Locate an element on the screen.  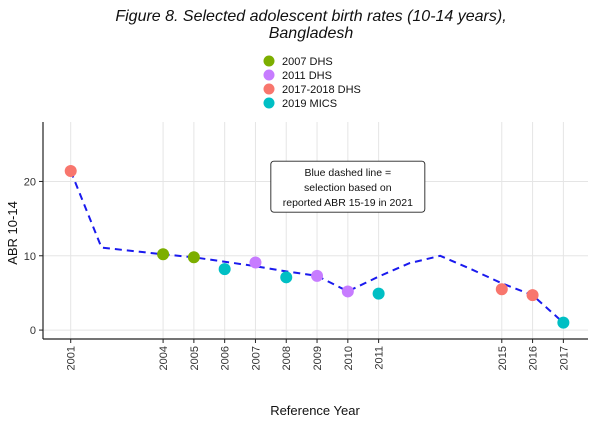
annotation-line-2: selection based on is located at coordinates (348, 188).